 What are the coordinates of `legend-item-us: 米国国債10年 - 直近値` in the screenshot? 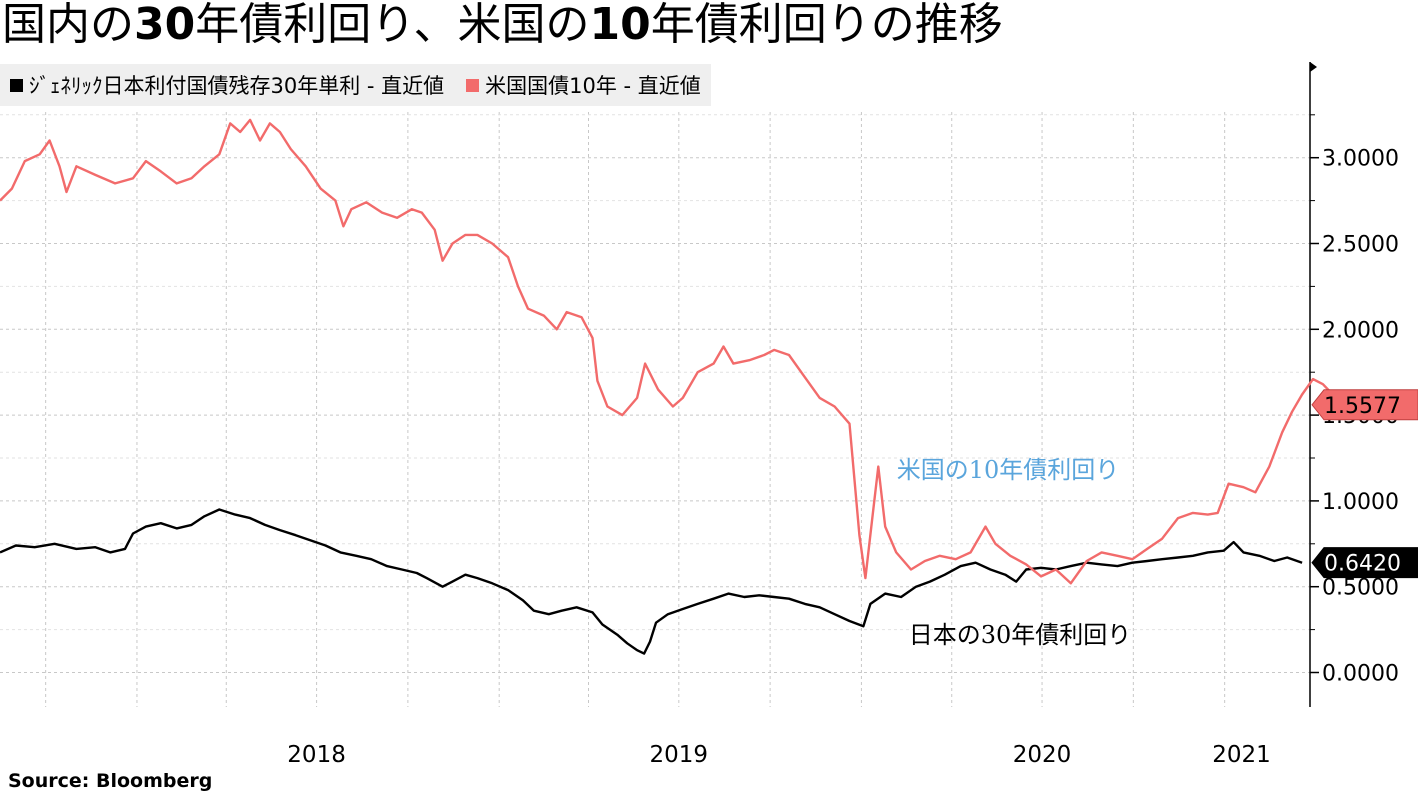 It's located at (583, 85).